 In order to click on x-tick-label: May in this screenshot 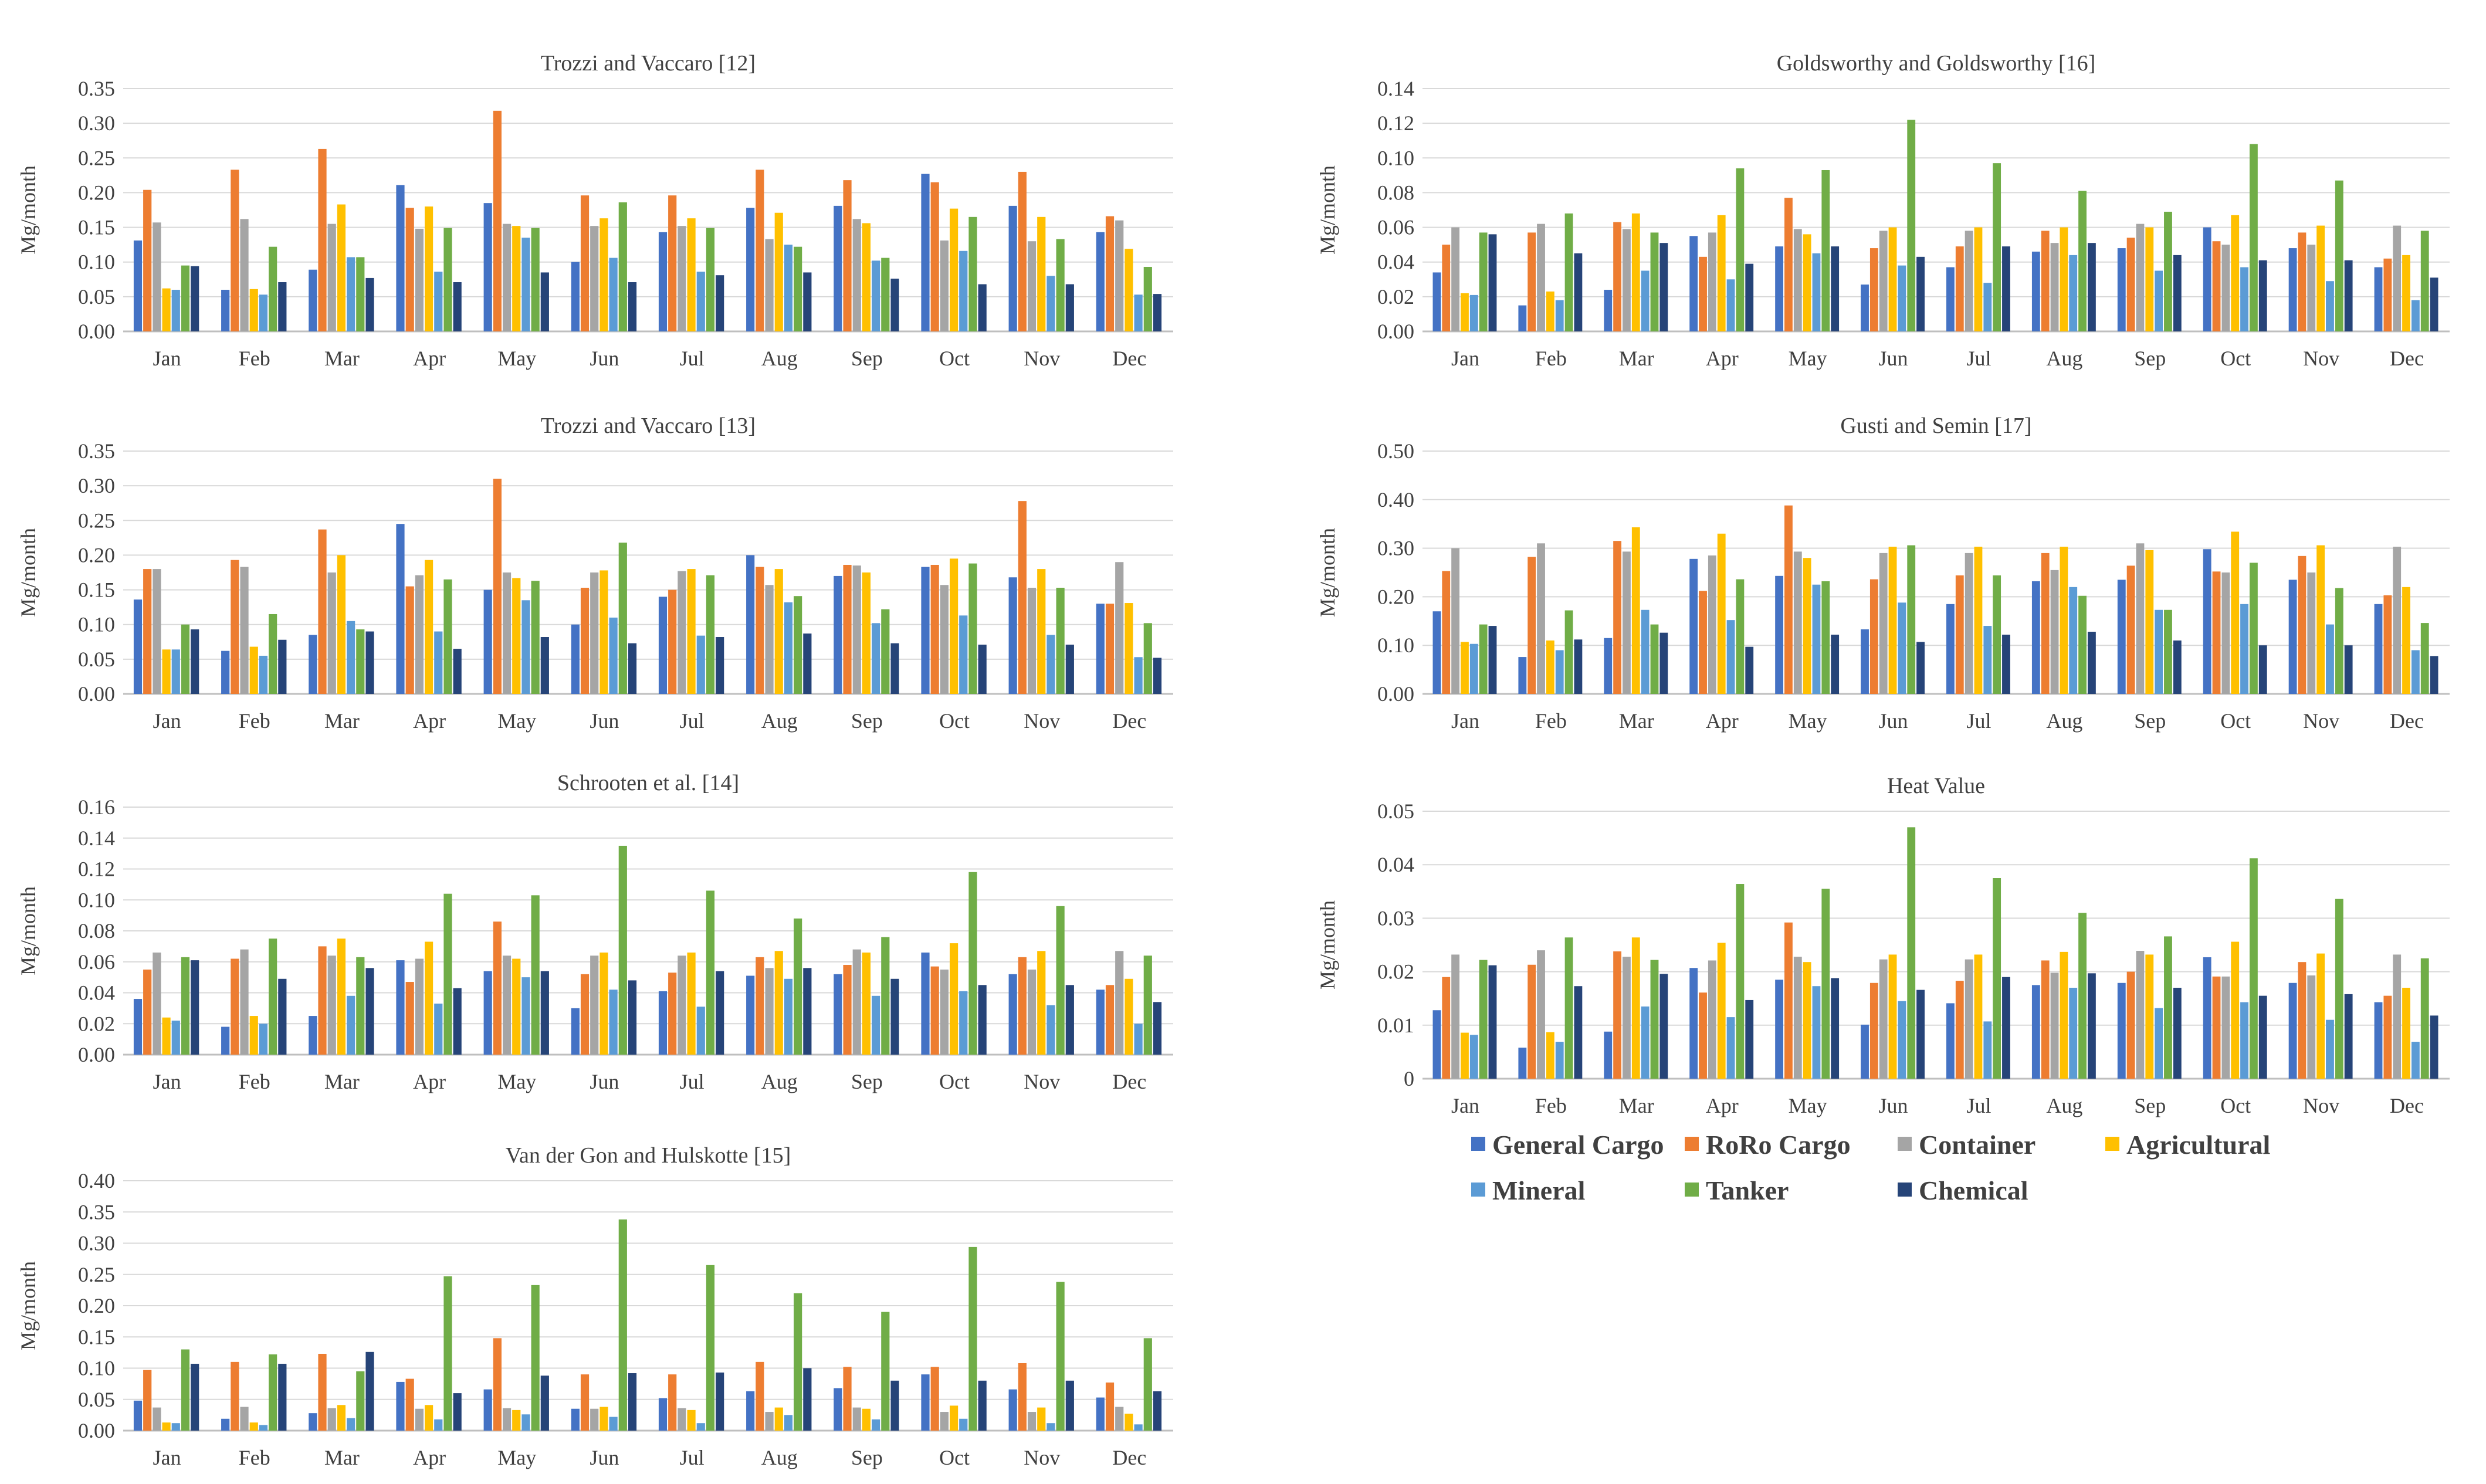, I will do `click(1808, 721)`.